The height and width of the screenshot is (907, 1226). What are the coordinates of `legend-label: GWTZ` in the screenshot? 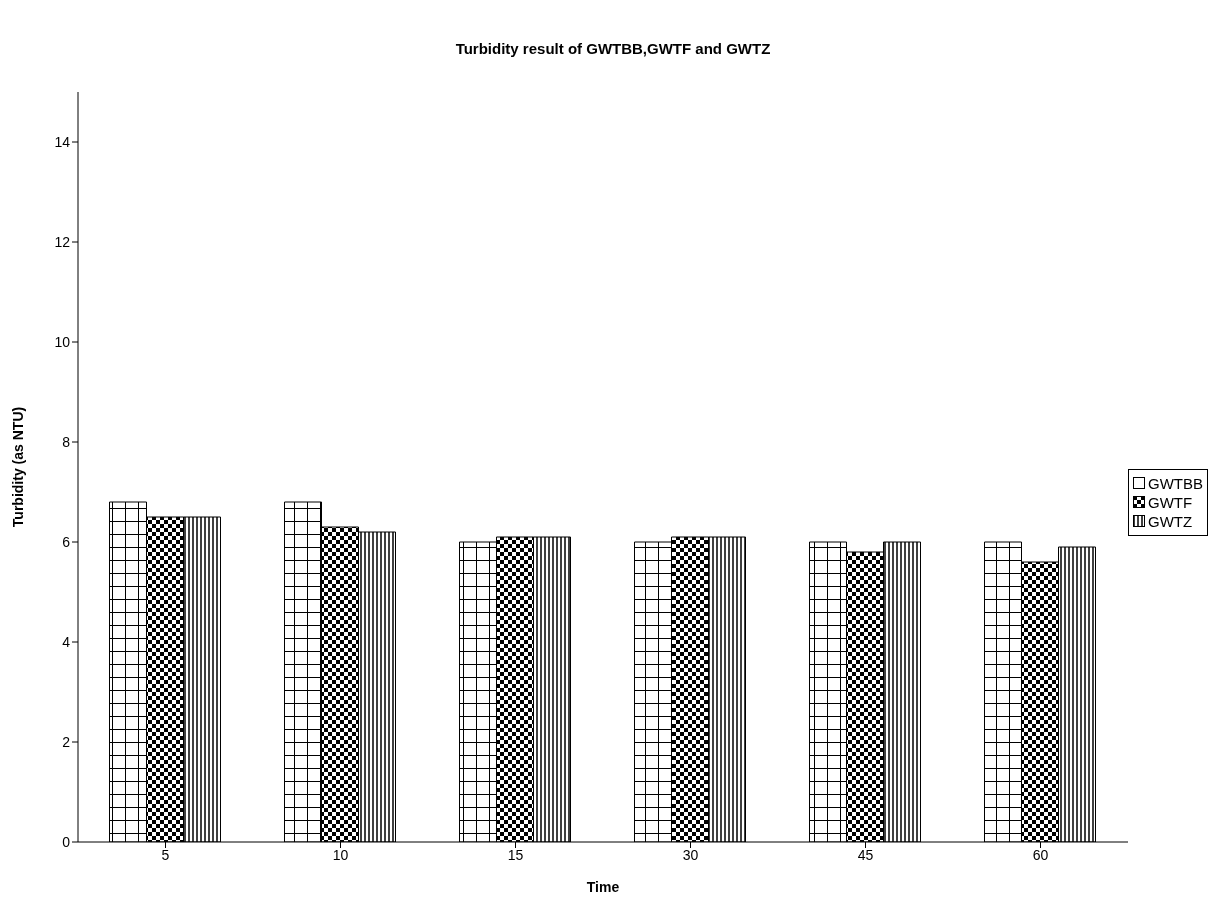 It's located at (1170, 521).